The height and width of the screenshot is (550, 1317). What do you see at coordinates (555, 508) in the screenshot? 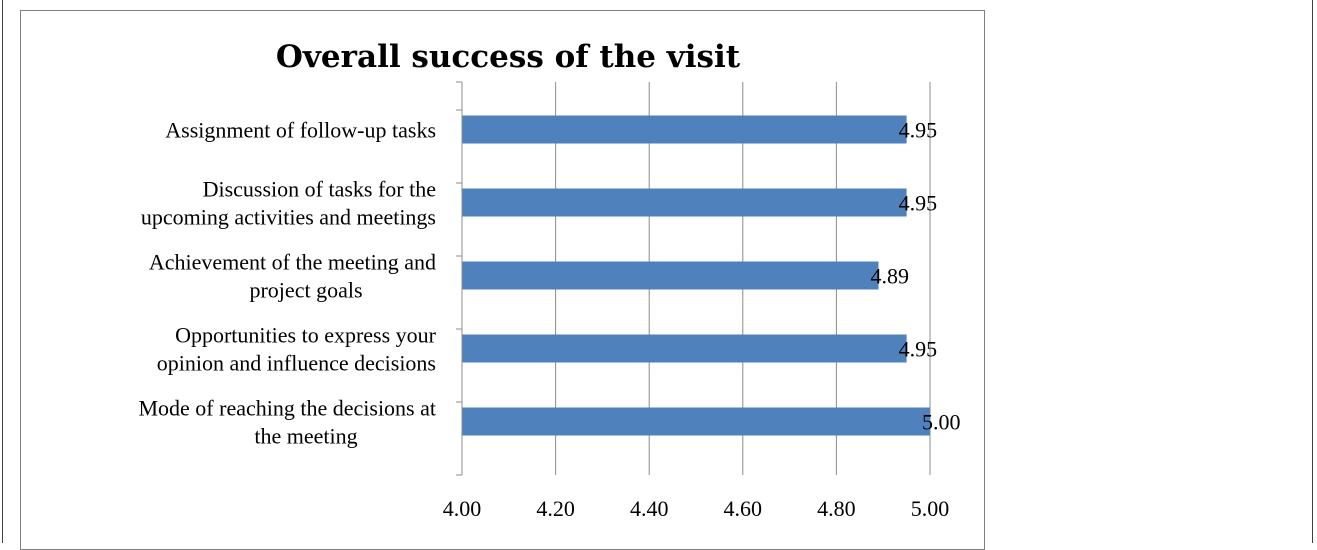
I see `x-tick-label: 4.20` at bounding box center [555, 508].